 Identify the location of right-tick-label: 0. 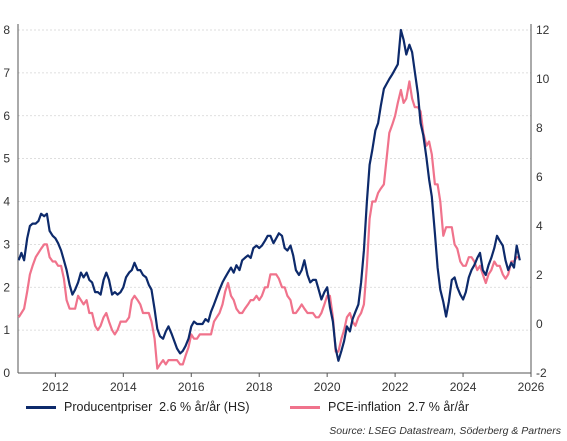
(539, 324).